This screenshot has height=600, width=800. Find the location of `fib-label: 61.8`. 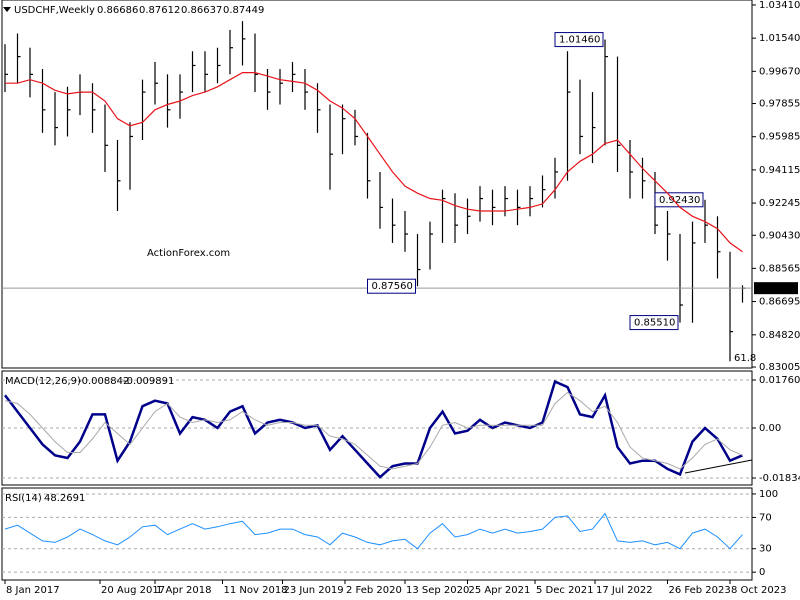

fib-label: 61.8 is located at coordinates (745, 358).